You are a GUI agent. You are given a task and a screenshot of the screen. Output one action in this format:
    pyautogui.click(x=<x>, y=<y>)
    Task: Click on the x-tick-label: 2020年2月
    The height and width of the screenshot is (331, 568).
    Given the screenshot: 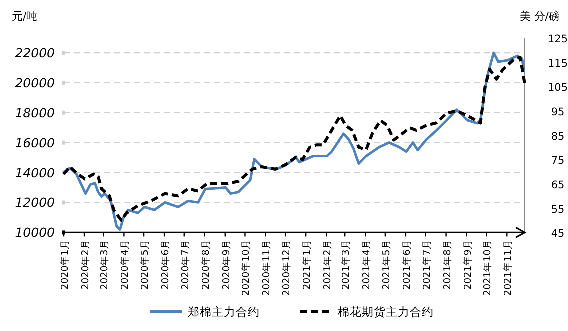 What is the action you would take?
    pyautogui.click(x=86, y=265)
    